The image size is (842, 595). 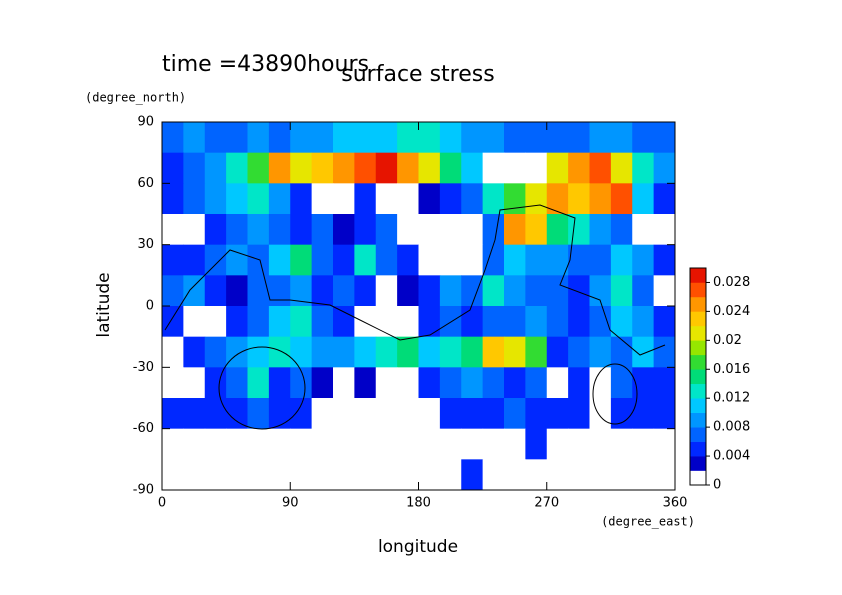 I want to click on x-tick-label: 90, so click(x=290, y=503).